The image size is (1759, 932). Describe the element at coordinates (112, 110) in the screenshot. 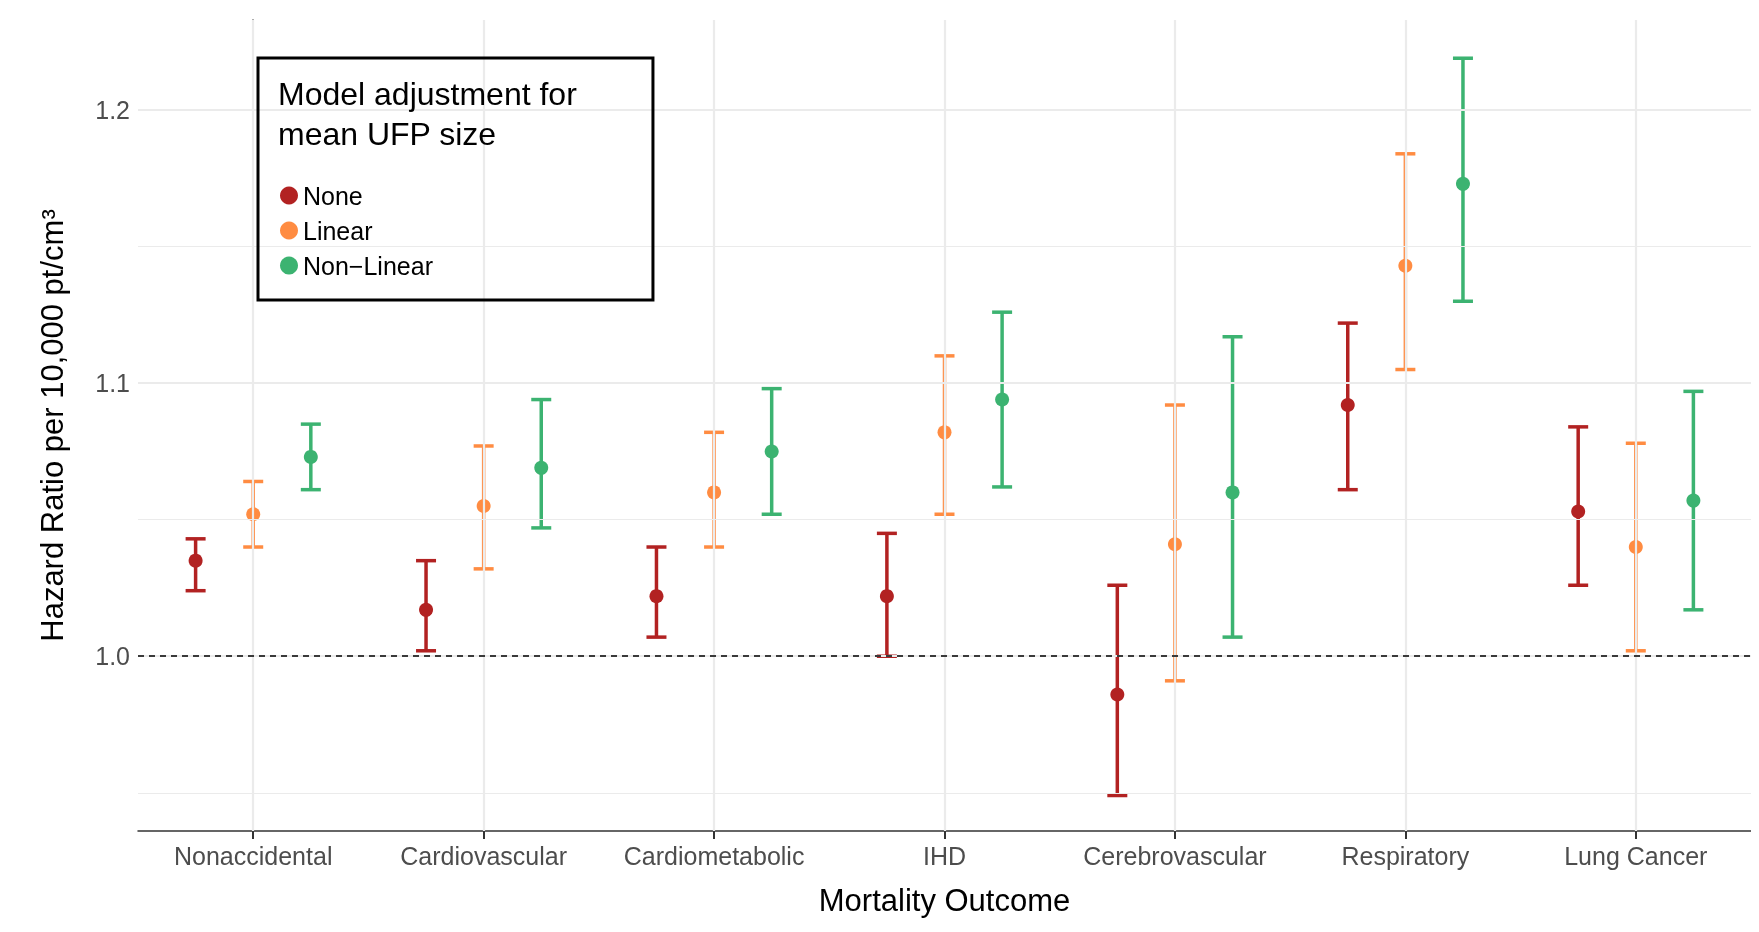

I see `y-tick-label: 1.2` at that location.